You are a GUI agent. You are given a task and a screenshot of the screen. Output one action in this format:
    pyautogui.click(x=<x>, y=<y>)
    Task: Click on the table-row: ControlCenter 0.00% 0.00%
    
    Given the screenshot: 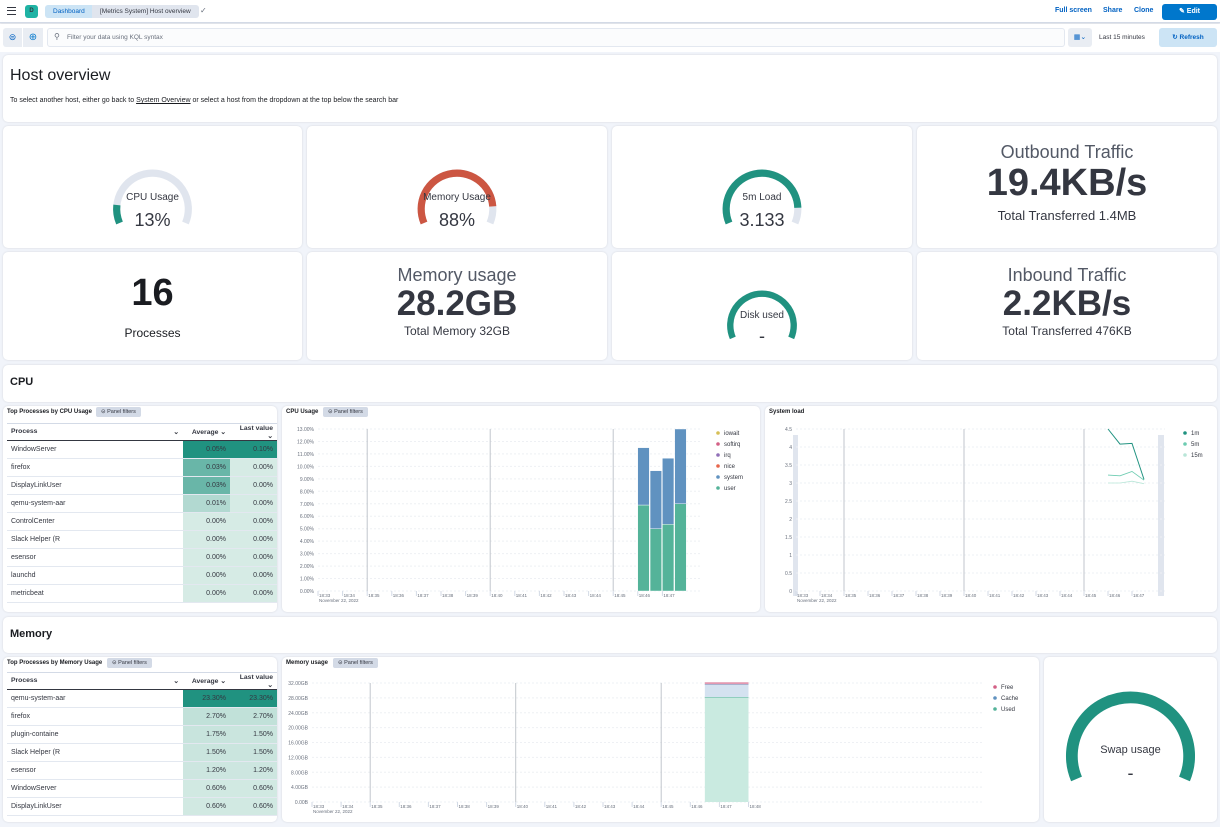 What is the action you would take?
    pyautogui.click(x=142, y=521)
    